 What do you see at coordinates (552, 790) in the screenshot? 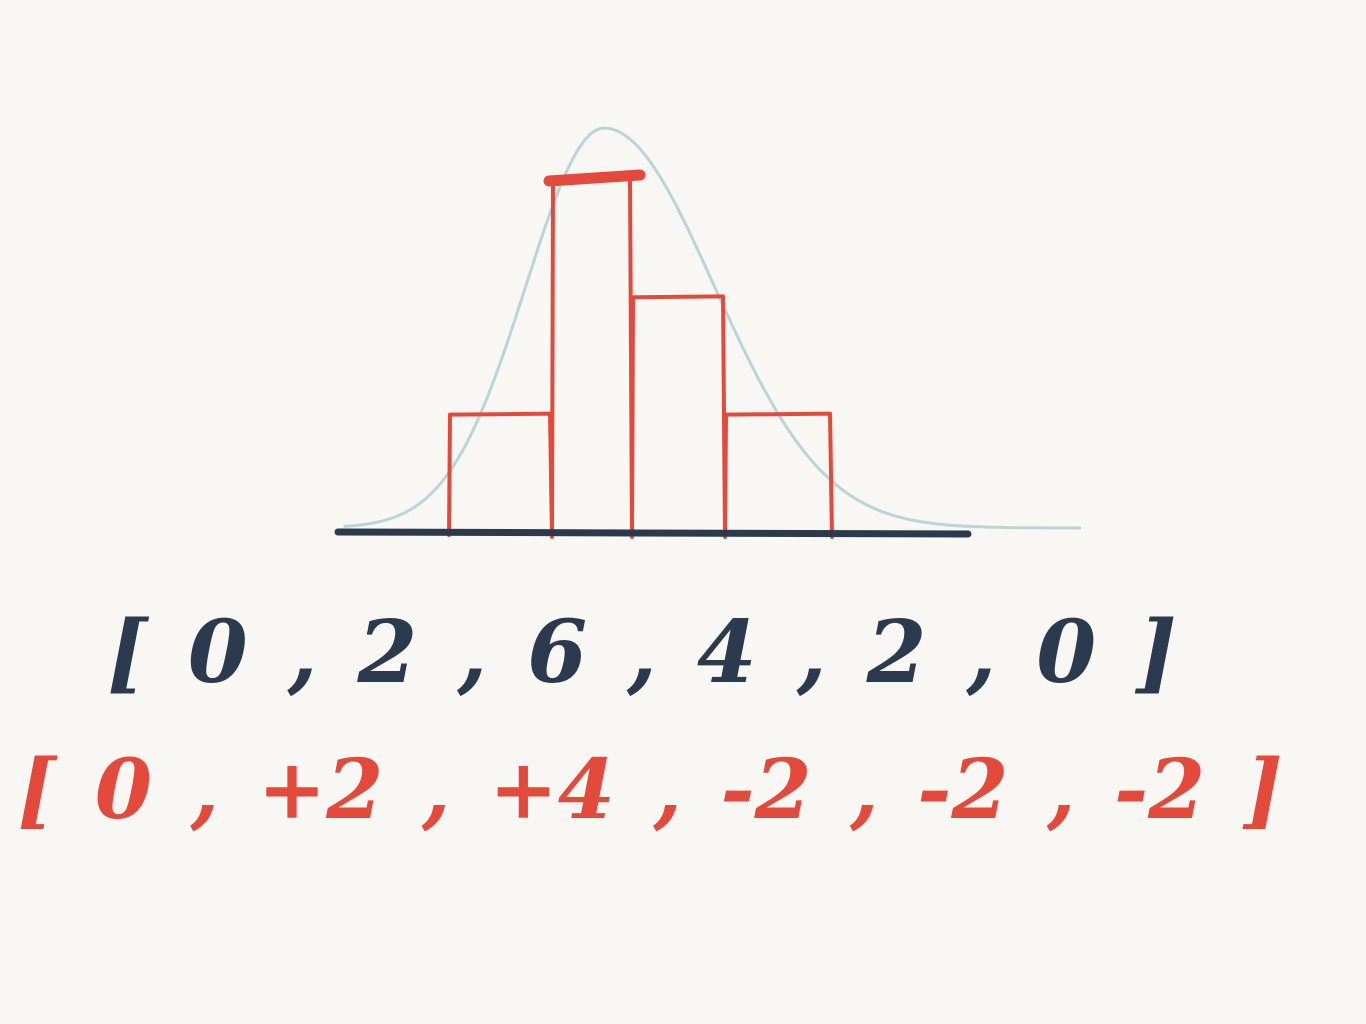
I see `deltas-item: +4` at bounding box center [552, 790].